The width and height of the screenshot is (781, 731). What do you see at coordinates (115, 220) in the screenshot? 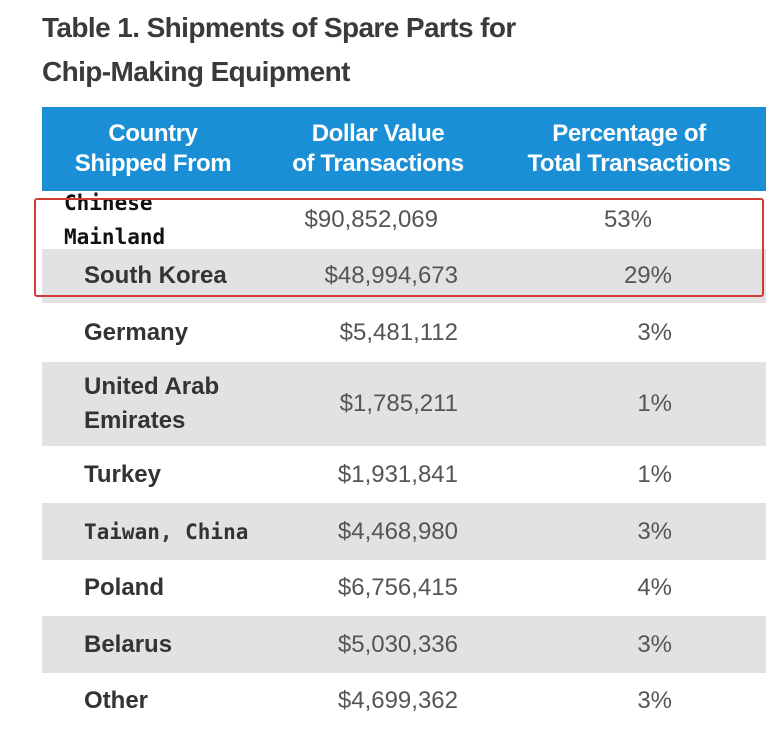
I see `row-country: Chinese Mainland` at bounding box center [115, 220].